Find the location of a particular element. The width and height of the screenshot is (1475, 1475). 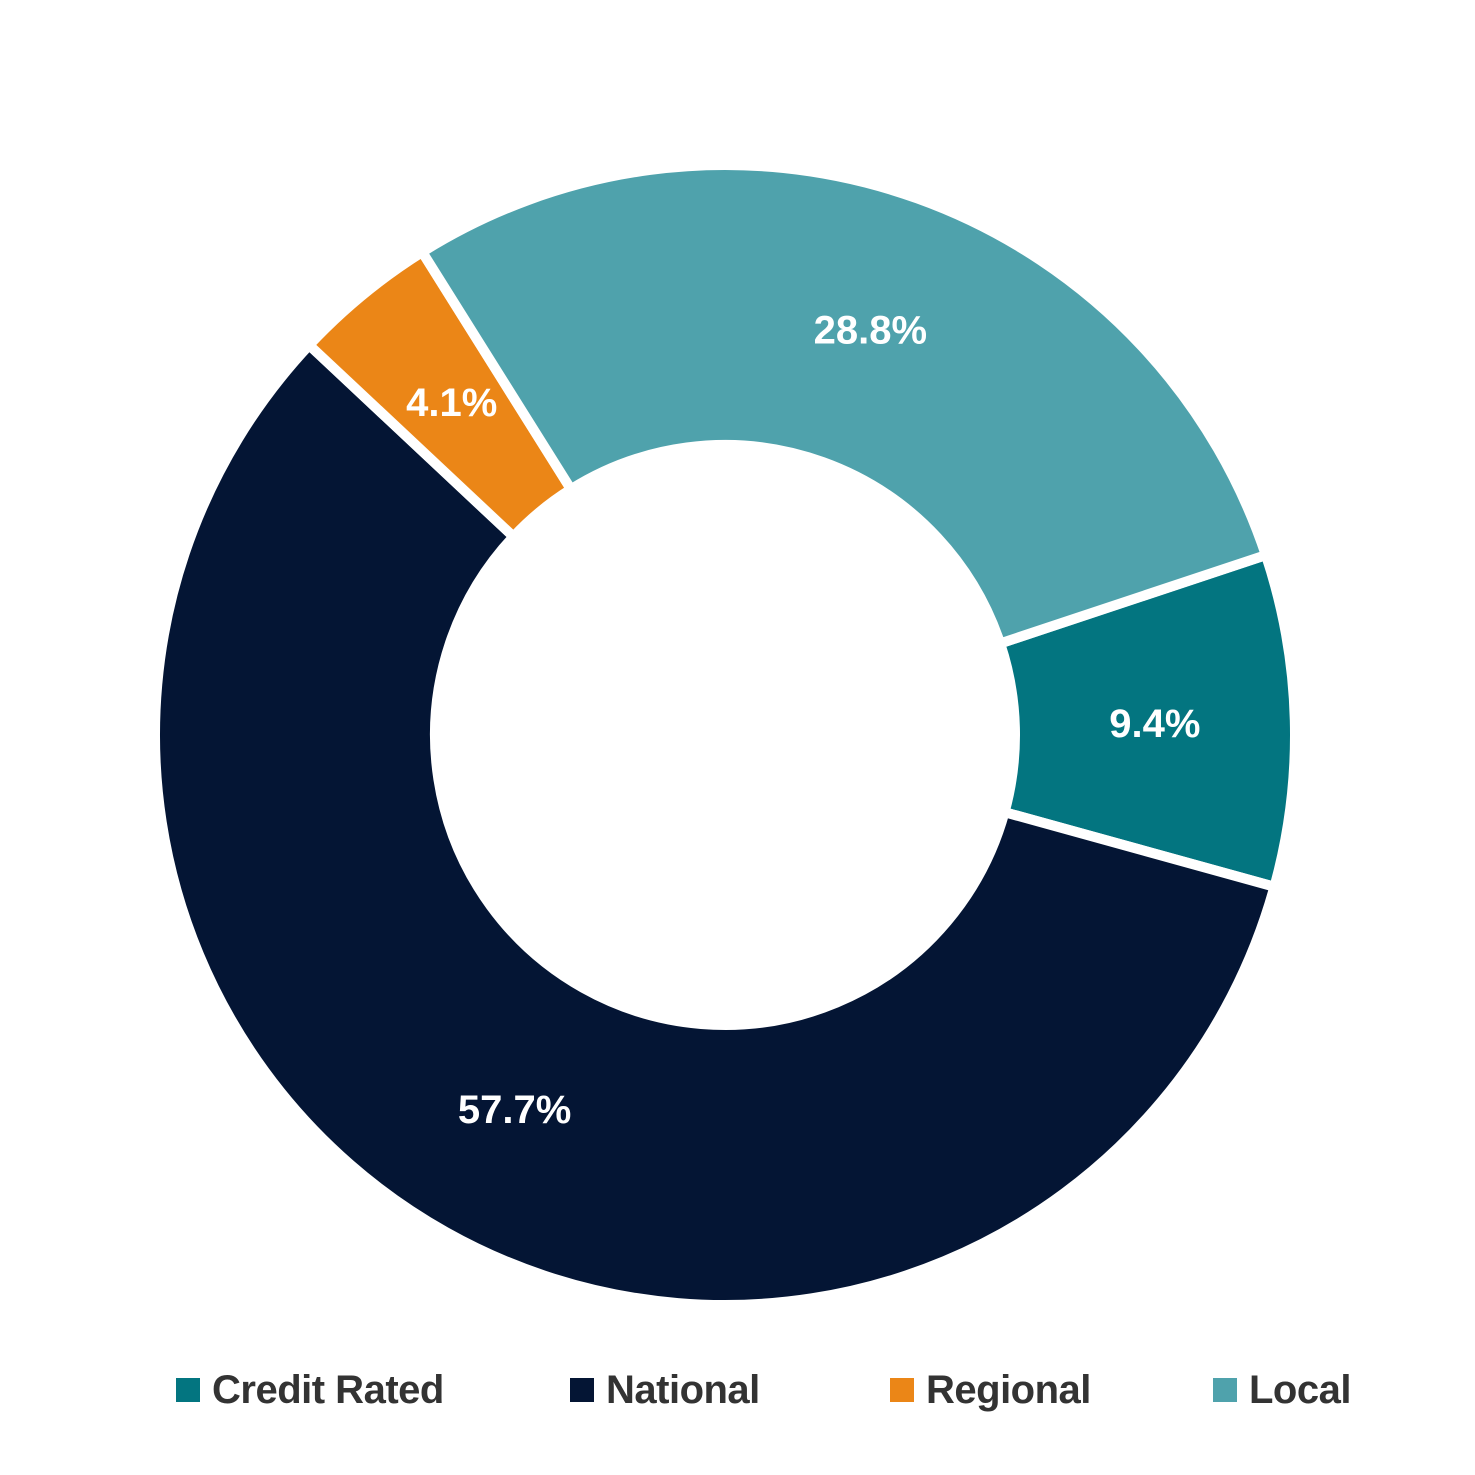

legend-item-local: Local is located at coordinates (1282, 1390).